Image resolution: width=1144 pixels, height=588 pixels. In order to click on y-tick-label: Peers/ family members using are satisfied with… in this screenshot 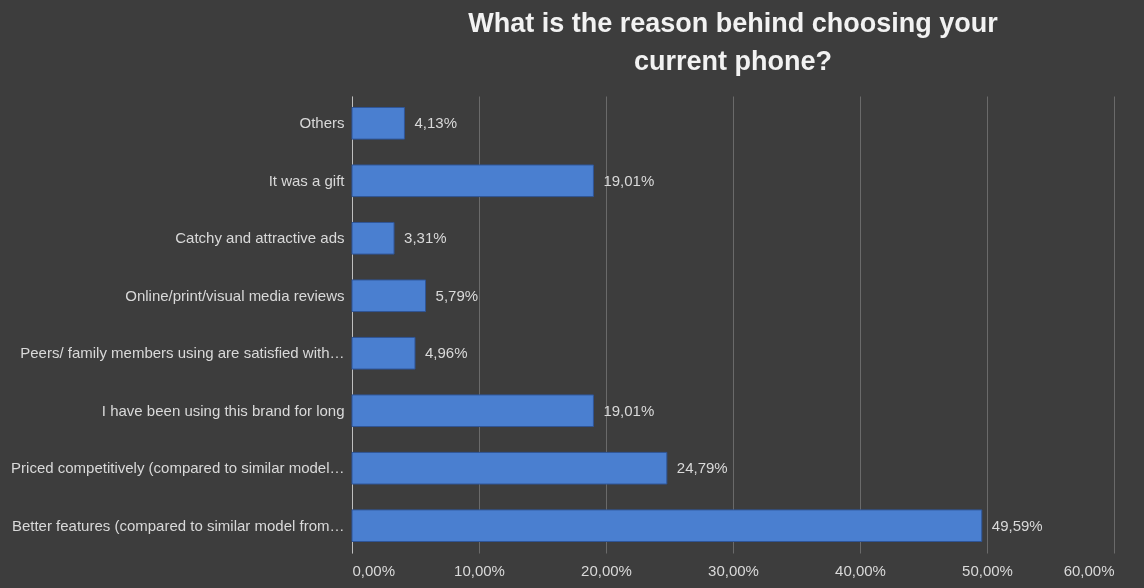, I will do `click(182, 353)`.